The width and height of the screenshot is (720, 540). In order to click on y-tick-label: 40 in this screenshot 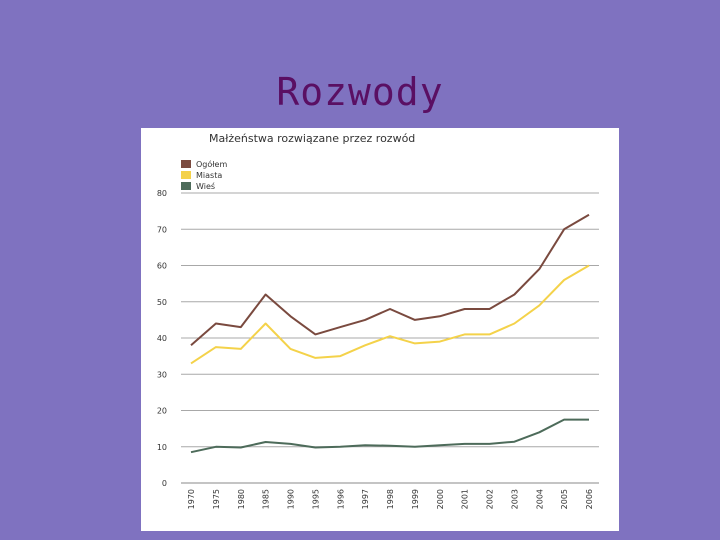, I will do `click(162, 338)`.